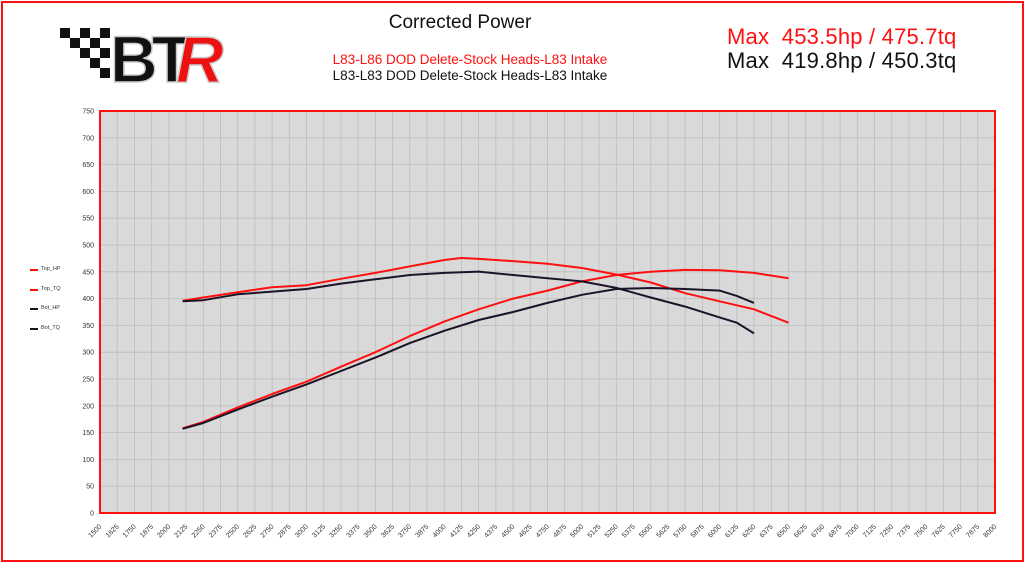 The width and height of the screenshot is (1024, 562). Describe the element at coordinates (88, 165) in the screenshot. I see `svg-text: 650` at that location.